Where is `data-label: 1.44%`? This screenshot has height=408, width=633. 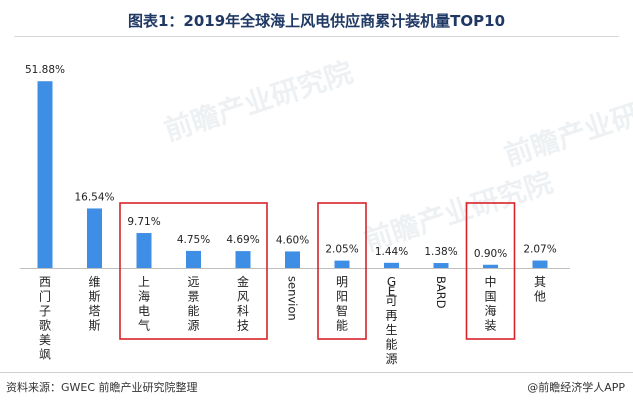
data-label: 1.44% is located at coordinates (391, 252).